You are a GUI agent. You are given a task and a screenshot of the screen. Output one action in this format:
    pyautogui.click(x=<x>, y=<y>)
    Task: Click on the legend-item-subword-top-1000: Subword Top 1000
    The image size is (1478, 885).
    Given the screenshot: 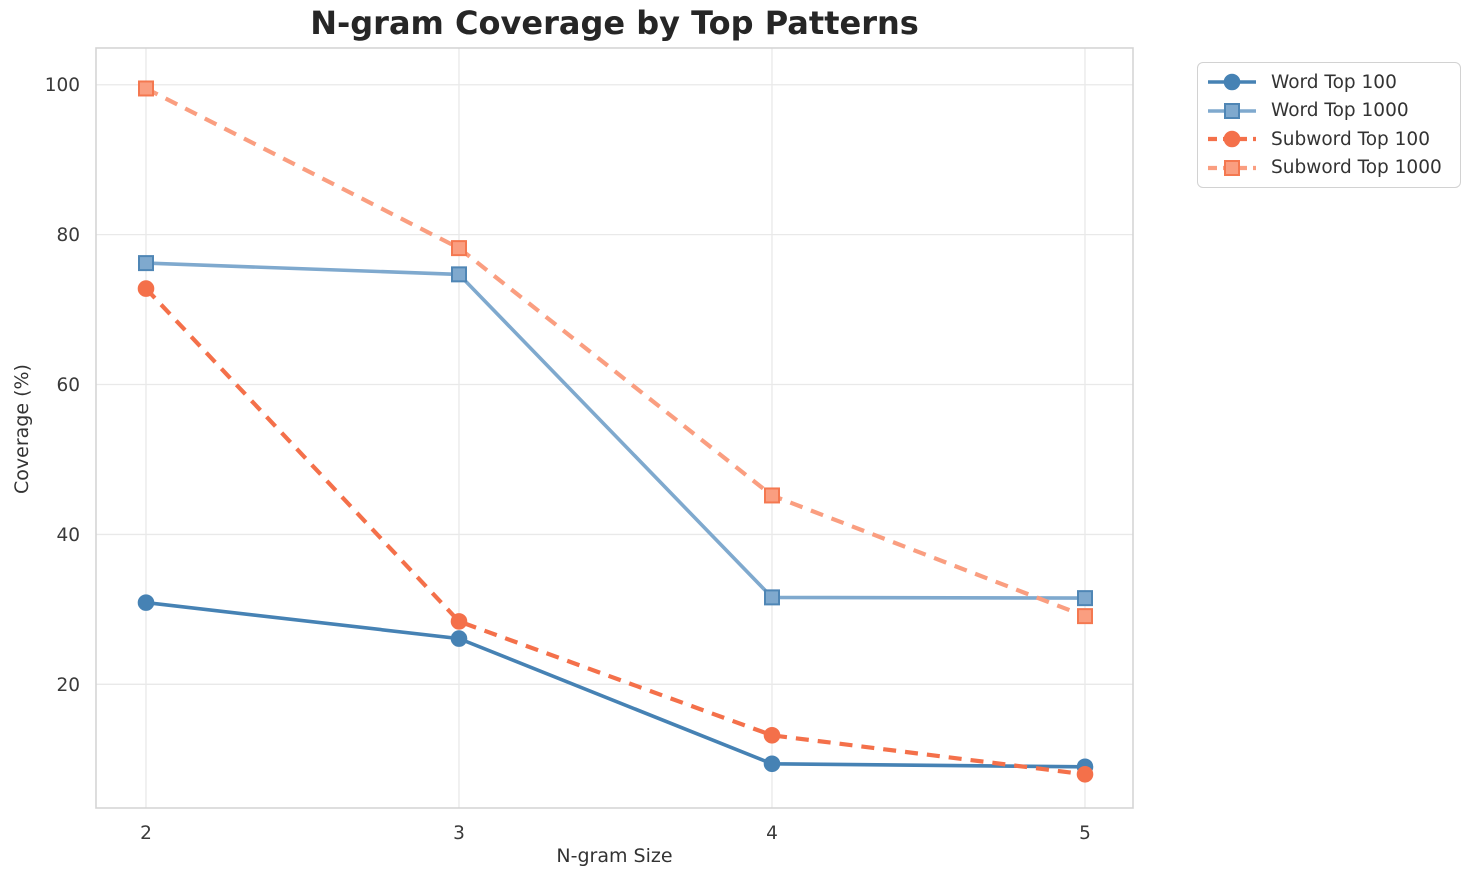 What is the action you would take?
    pyautogui.click(x=1333, y=168)
    